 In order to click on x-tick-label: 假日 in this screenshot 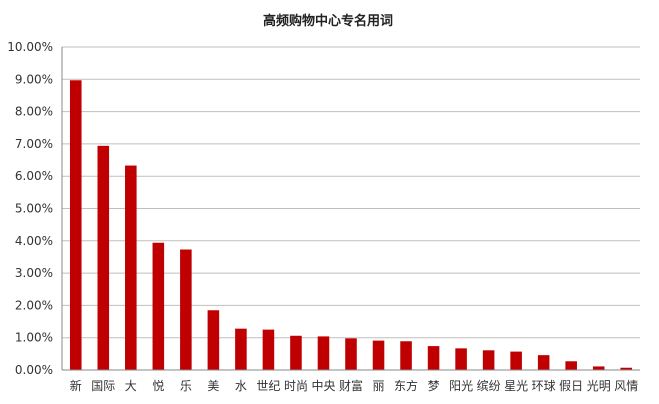, I will do `click(571, 386)`.